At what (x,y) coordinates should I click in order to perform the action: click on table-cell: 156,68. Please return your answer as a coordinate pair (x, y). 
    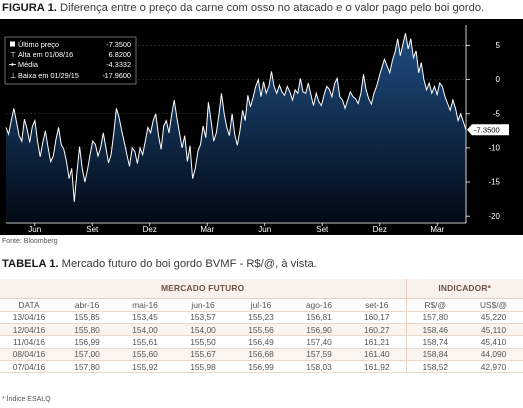
    Looking at the image, I should click on (261, 355).